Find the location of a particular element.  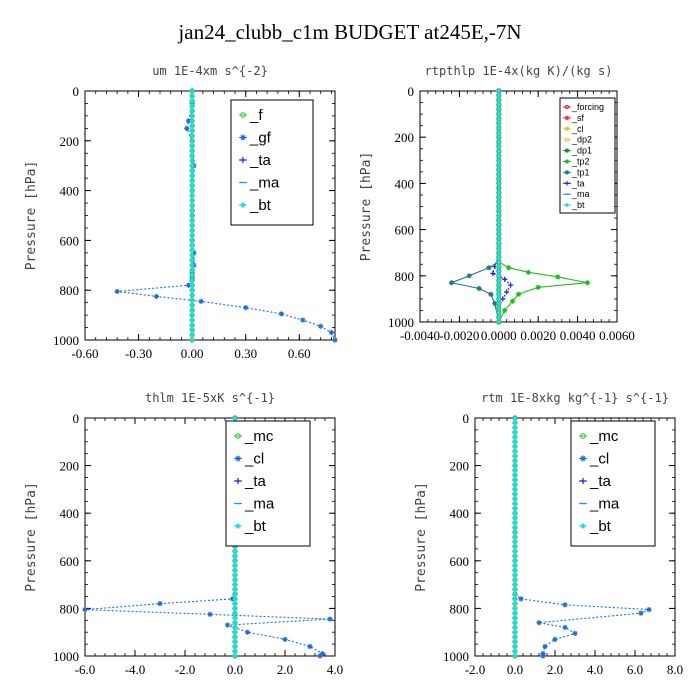

legend-label: _sf is located at coordinates (578, 118).